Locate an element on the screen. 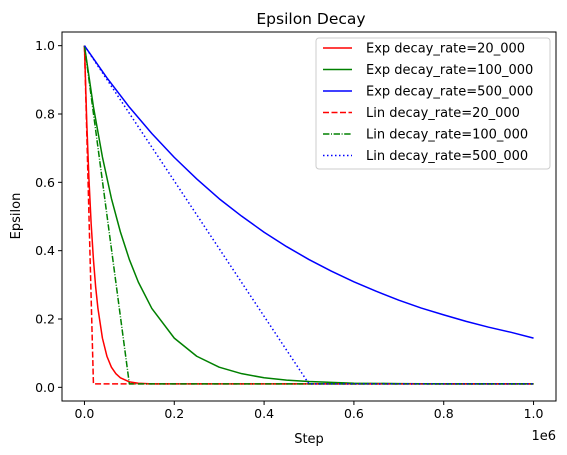 Image resolution: width=567 pixels, height=455 pixels. y-axis-label: Epsilon is located at coordinates (16, 216).